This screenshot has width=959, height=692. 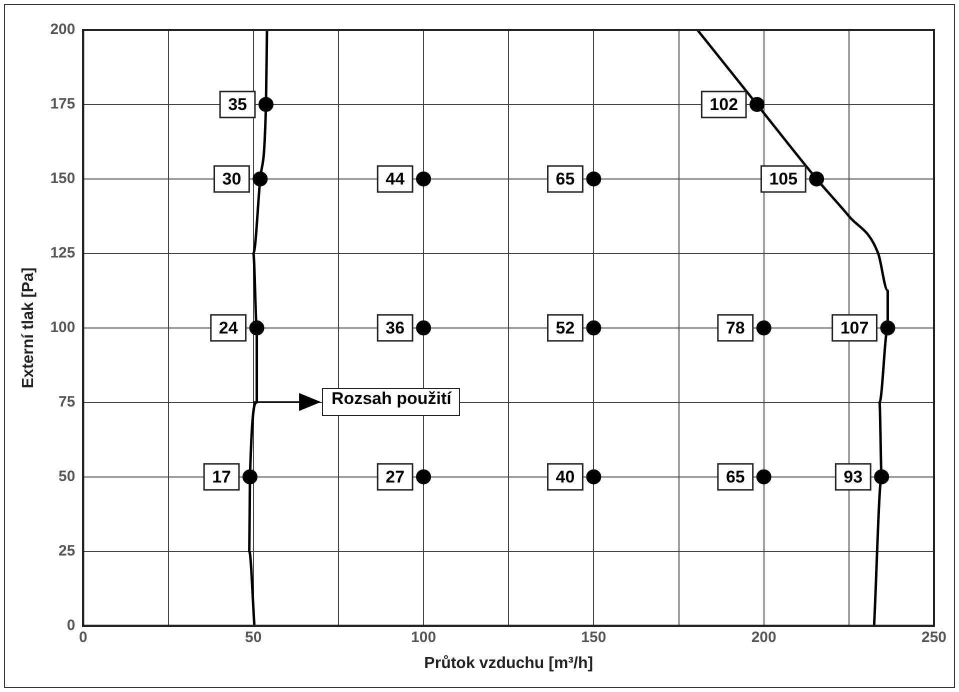 What do you see at coordinates (67, 402) in the screenshot?
I see `y-tick-label: 75` at bounding box center [67, 402].